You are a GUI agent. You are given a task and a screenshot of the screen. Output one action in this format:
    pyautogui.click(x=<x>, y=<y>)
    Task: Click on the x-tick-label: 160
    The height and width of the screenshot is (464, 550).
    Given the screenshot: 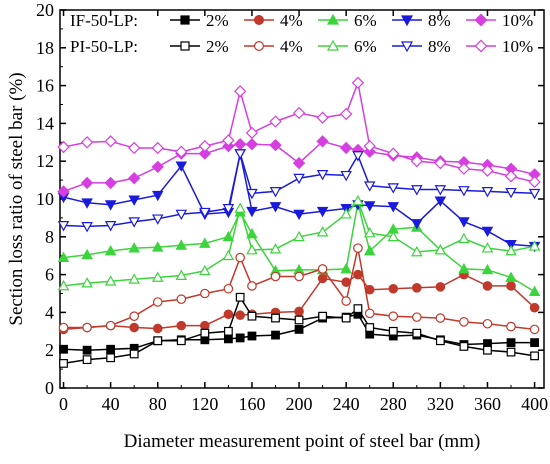 What is the action you would take?
    pyautogui.click(x=251, y=404)
    